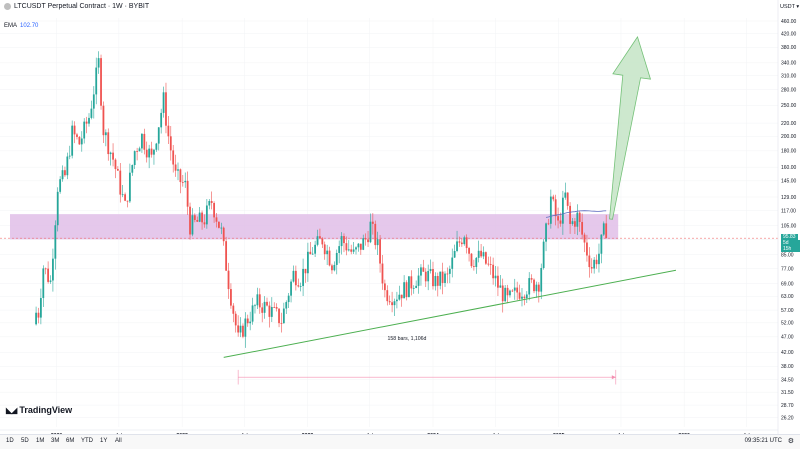 This screenshot has height=449, width=800. What do you see at coordinates (787, 393) in the screenshot?
I see `y-tick-label: 31.50` at bounding box center [787, 393].